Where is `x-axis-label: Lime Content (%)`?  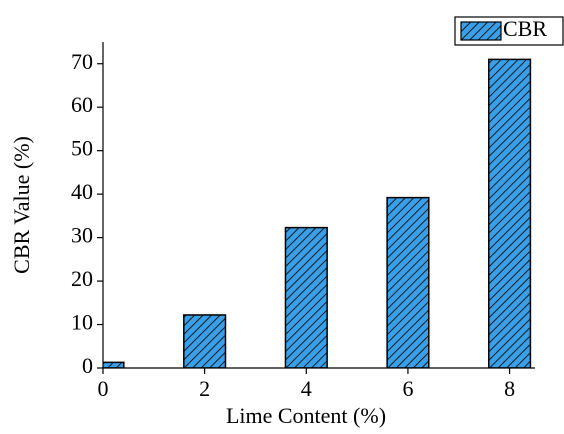 x-axis-label: Lime Content (%) is located at coordinates (306, 415).